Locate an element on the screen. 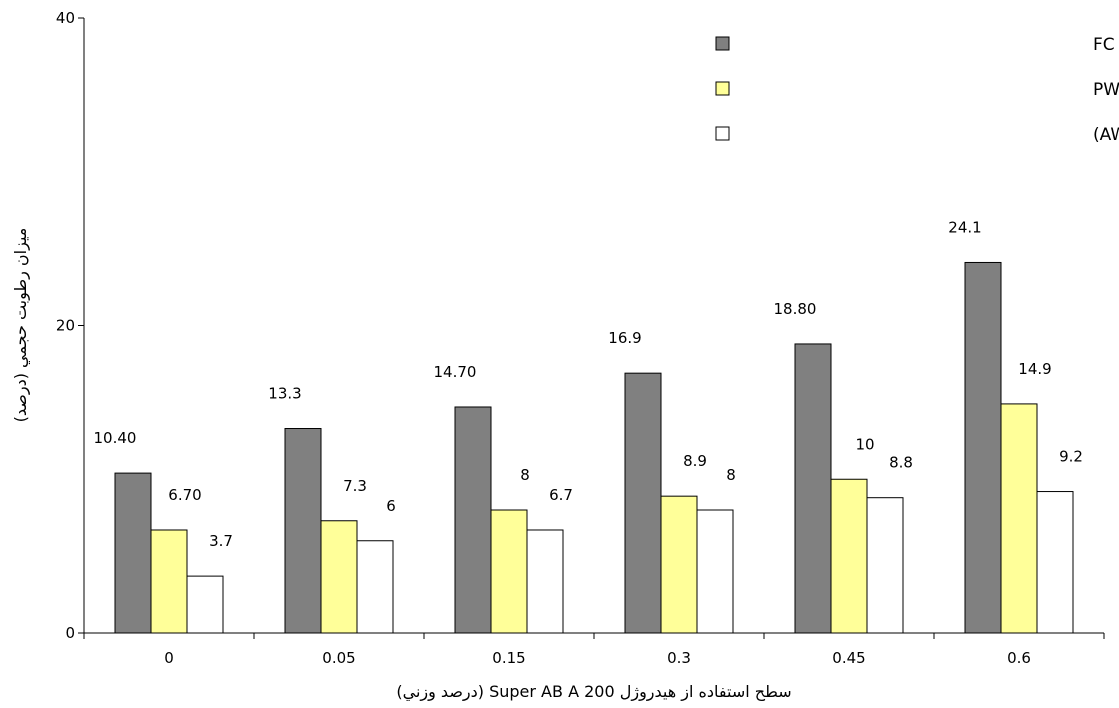 This screenshot has height=708, width=1119. data-label-series-3: 9.2 is located at coordinates (1071, 457).